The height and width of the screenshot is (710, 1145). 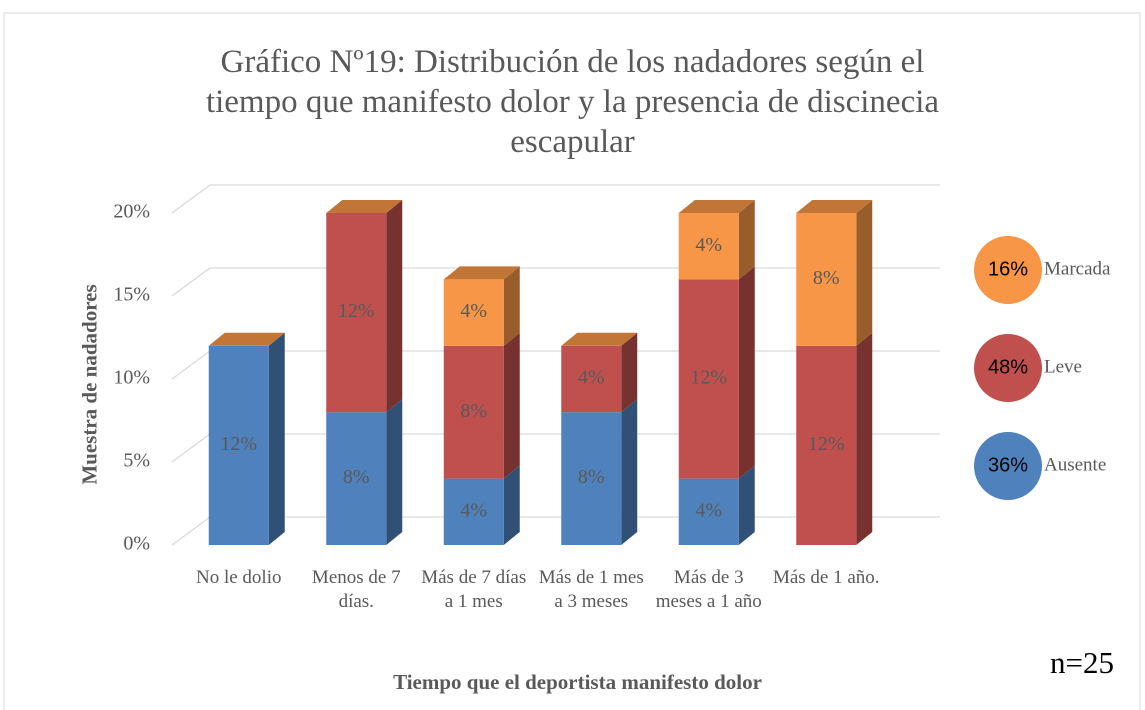 What do you see at coordinates (131, 378) in the screenshot?
I see `y-tick-label: 10%` at bounding box center [131, 378].